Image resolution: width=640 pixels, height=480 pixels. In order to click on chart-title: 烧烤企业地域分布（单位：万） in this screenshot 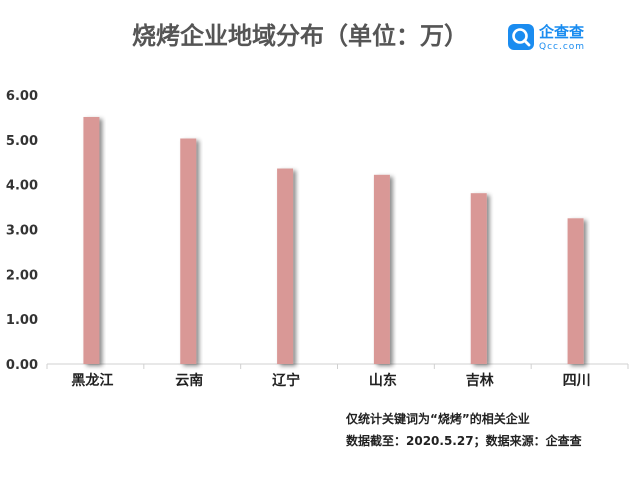, I will do `click(300, 36)`.